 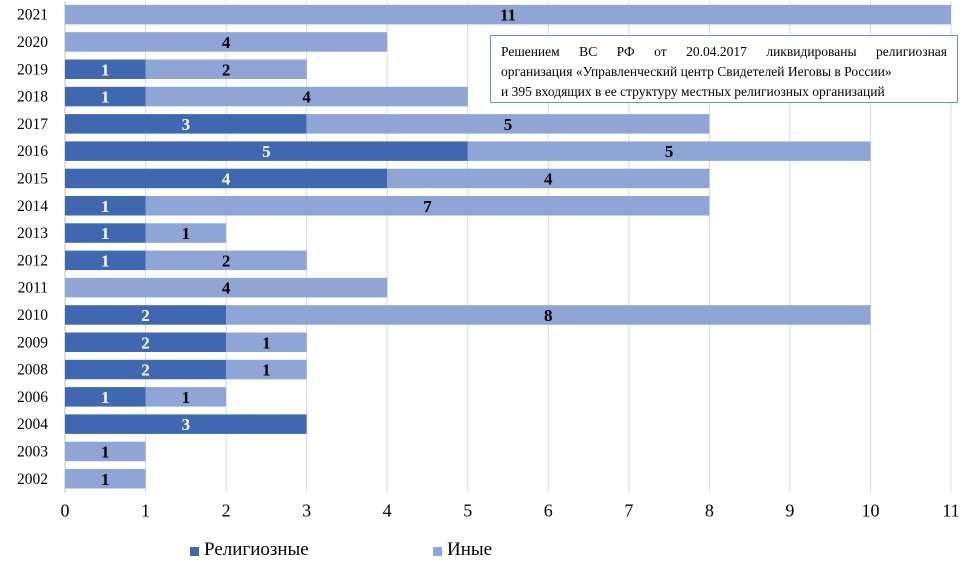 I want to click on data-label-other-2018: 4, so click(x=306, y=97).